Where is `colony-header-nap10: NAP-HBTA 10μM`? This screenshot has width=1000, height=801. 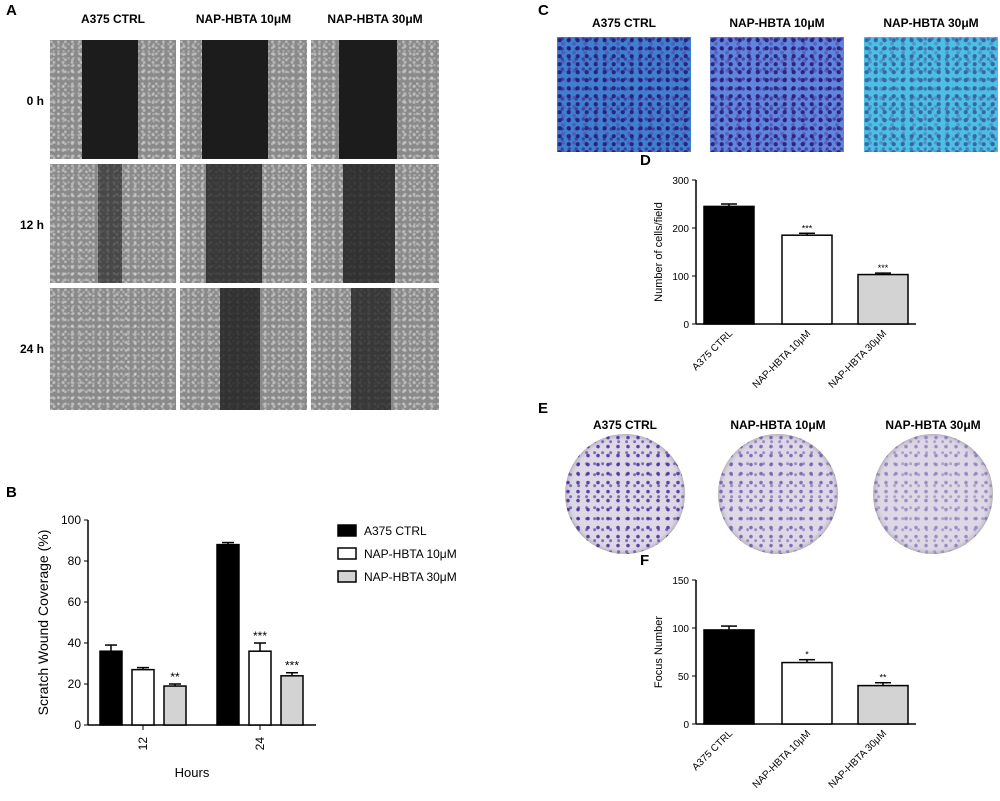 colony-header-nap10: NAP-HBTA 10μM is located at coordinates (778, 425).